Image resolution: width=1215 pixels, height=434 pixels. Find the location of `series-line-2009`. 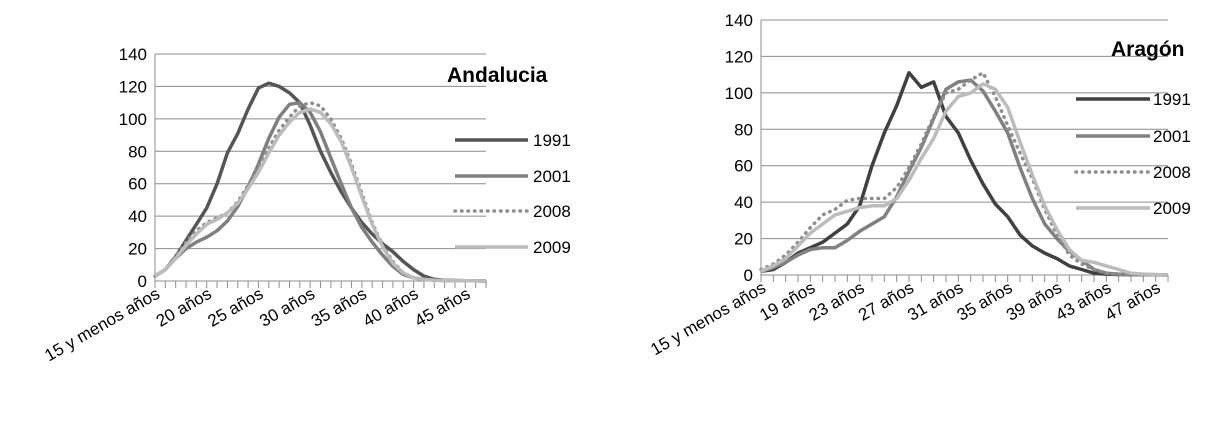

series-line-2009 is located at coordinates (320, 195).